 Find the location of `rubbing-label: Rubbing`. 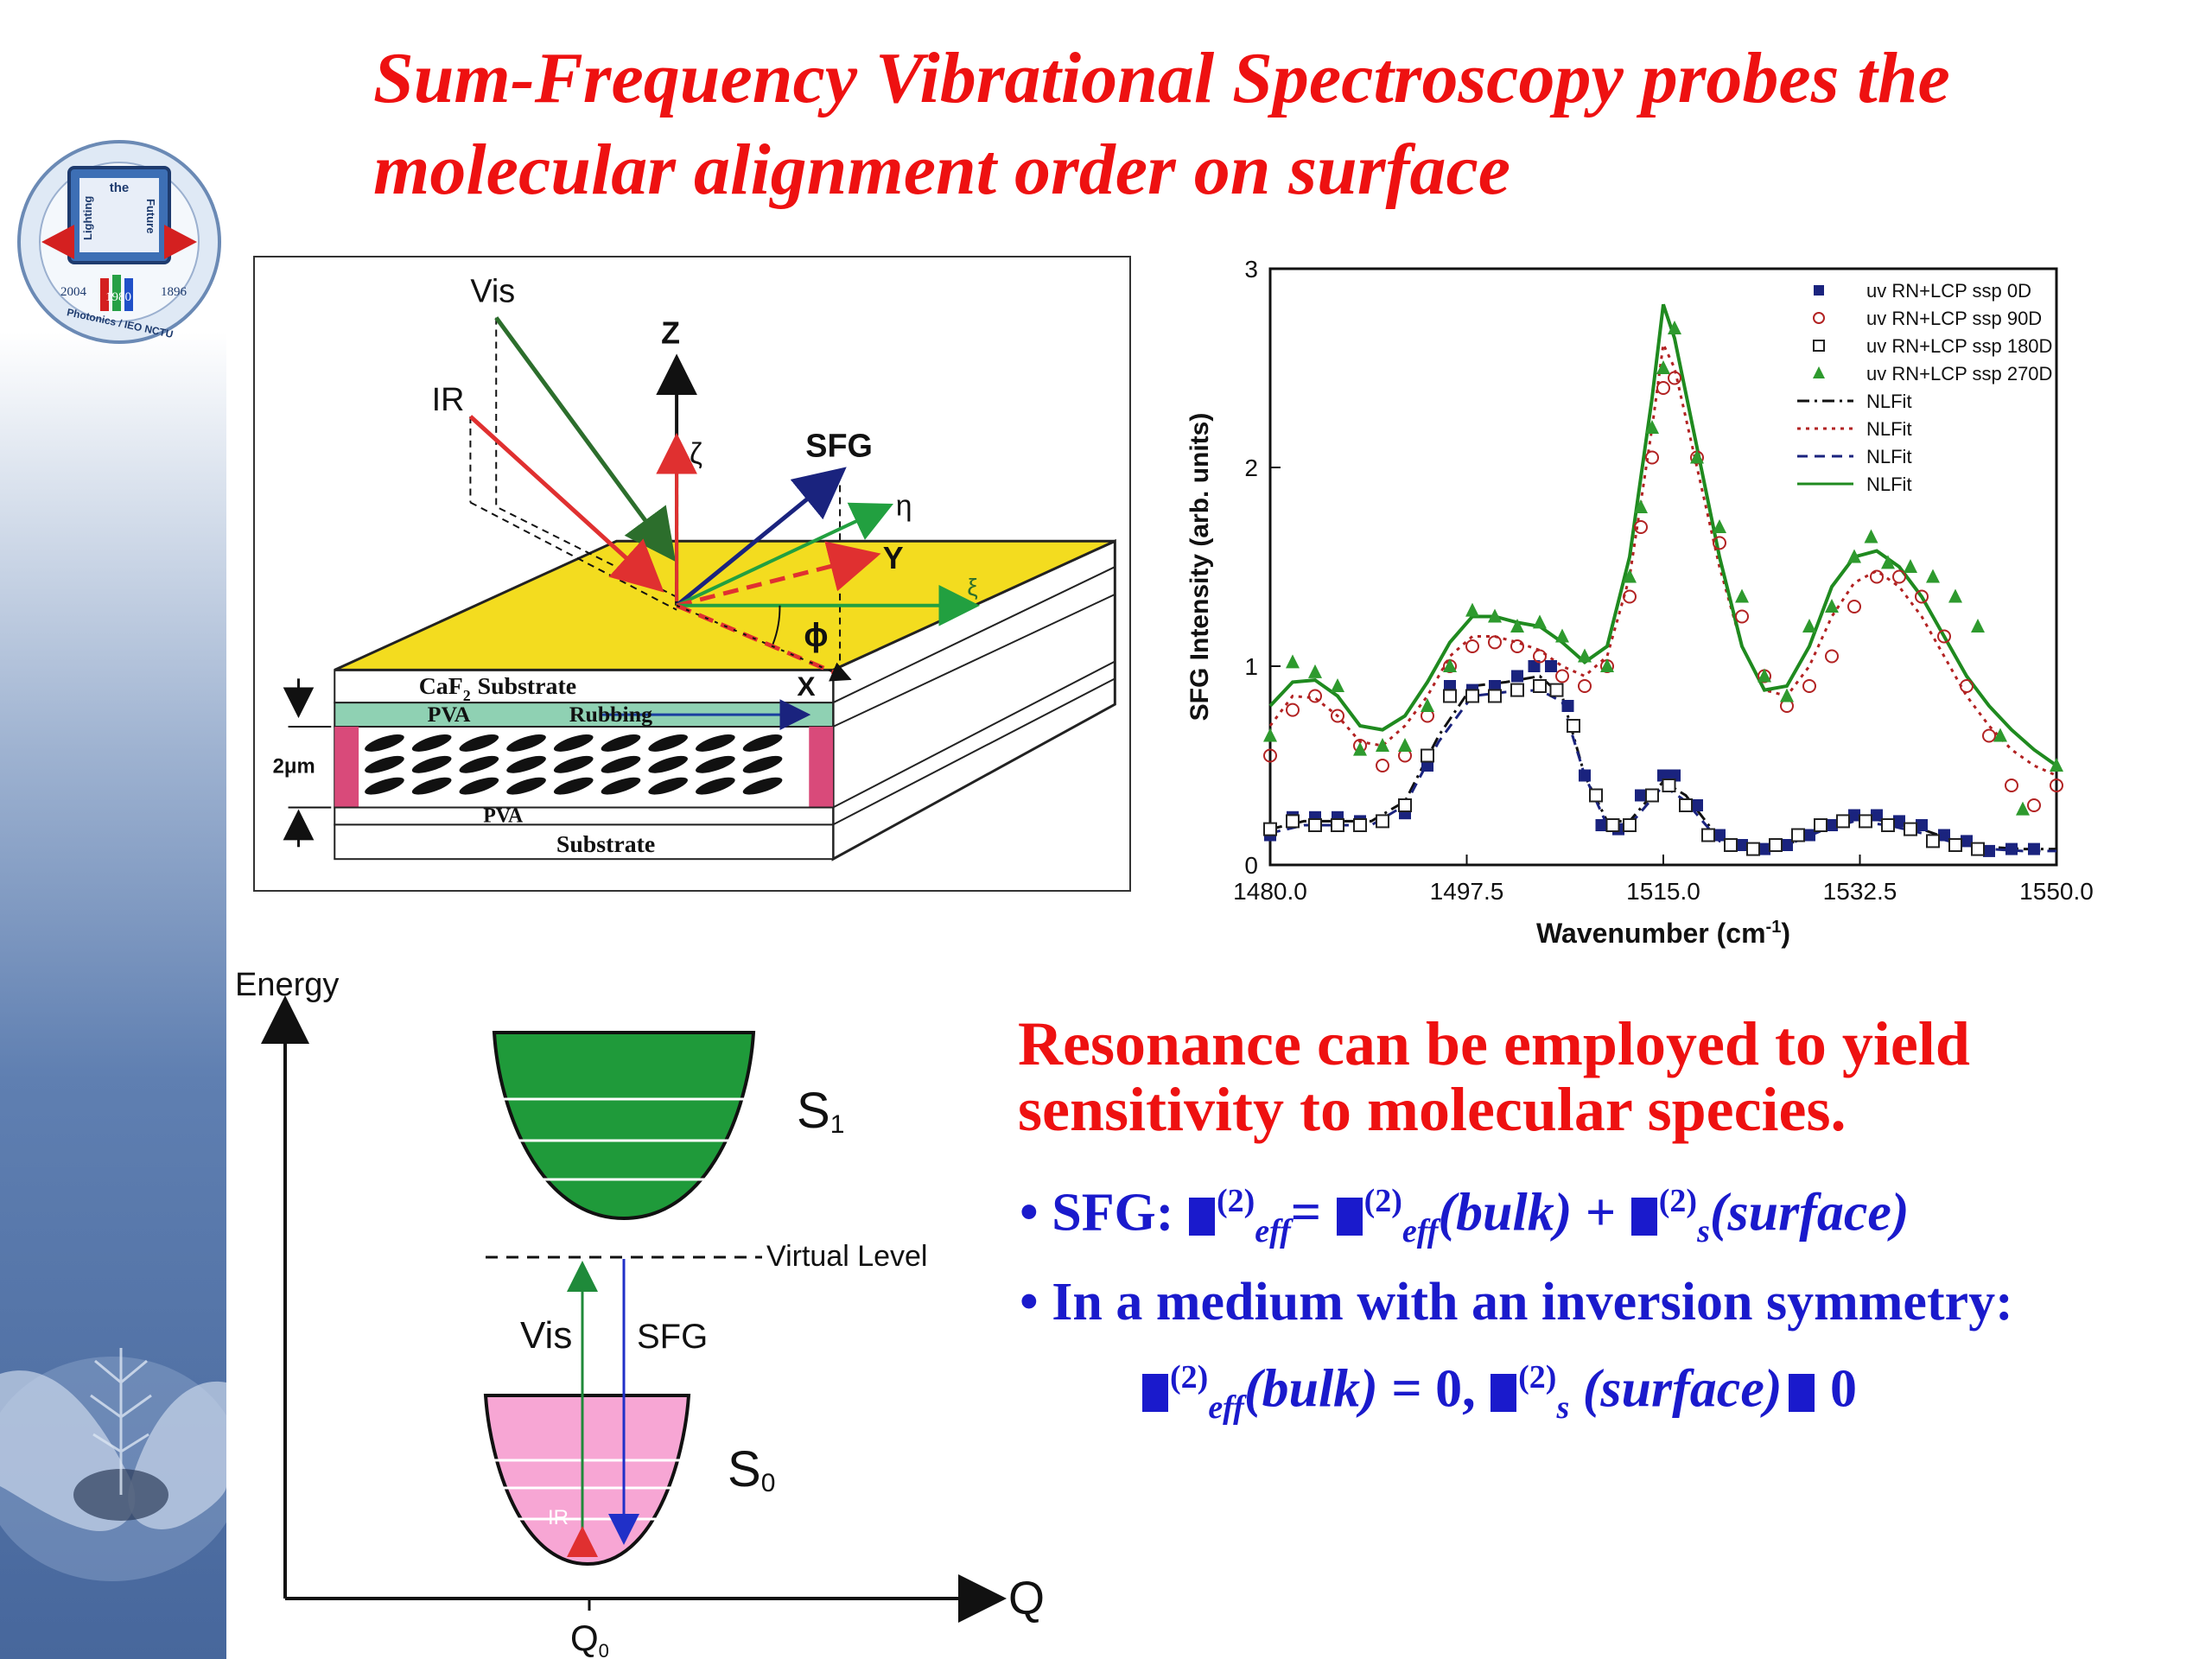

rubbing-label: Rubbing is located at coordinates (610, 714).